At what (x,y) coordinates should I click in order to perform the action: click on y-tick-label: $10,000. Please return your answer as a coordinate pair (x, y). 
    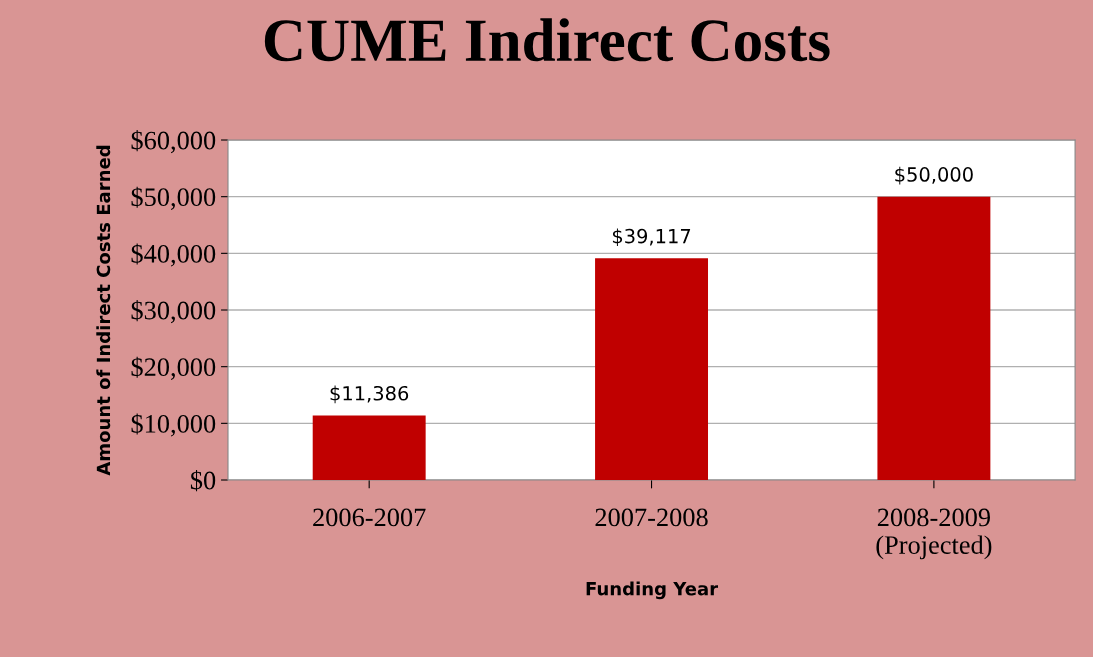
    Looking at the image, I should click on (173, 425).